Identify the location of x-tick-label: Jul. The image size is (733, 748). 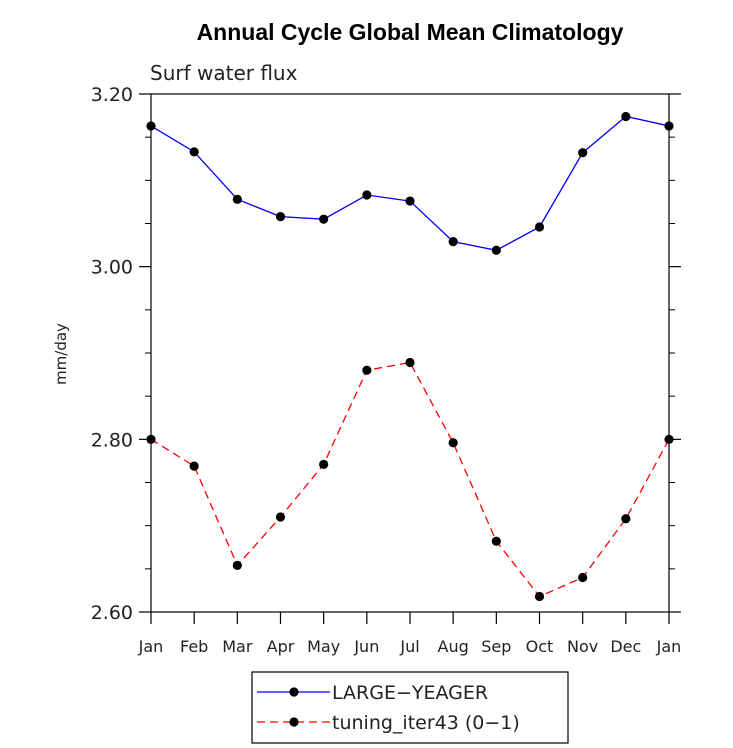
(409, 646).